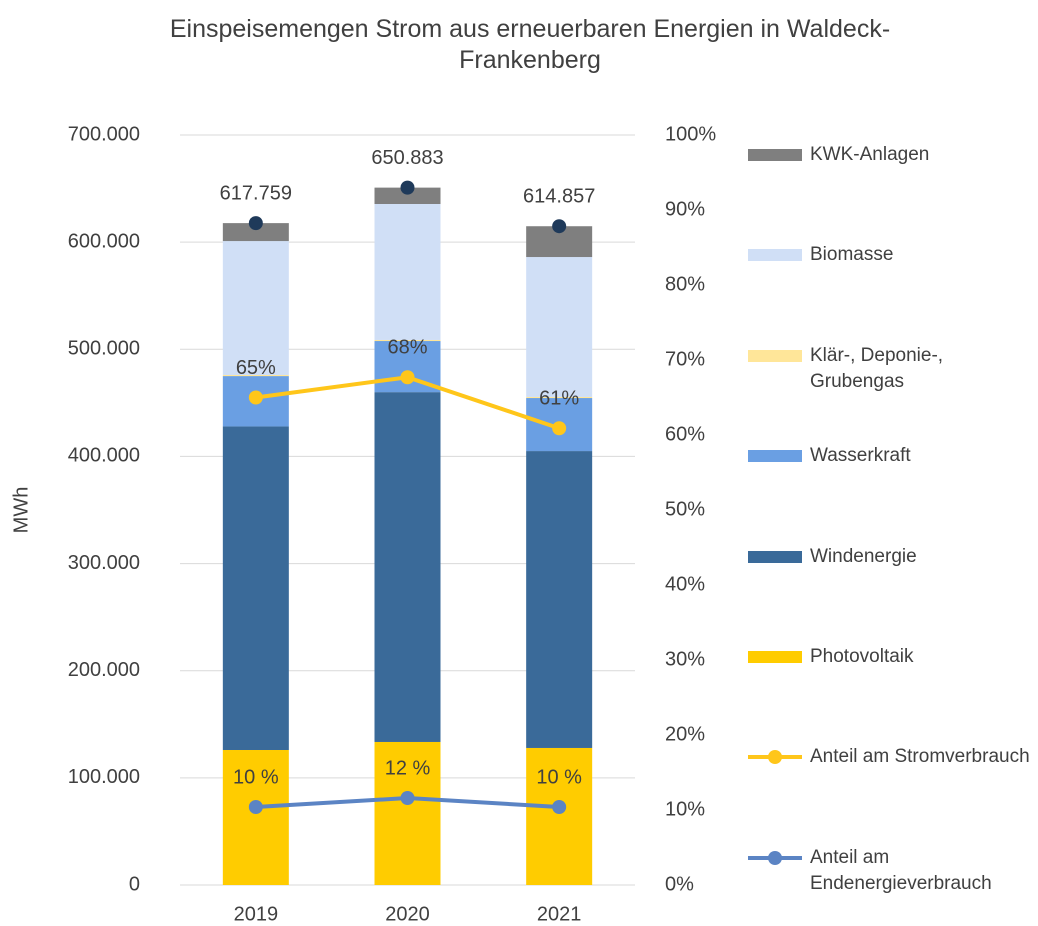 Image resolution: width=1038 pixels, height=926 pixels. What do you see at coordinates (685, 359) in the screenshot?
I see `y2-tick-label: 70%` at bounding box center [685, 359].